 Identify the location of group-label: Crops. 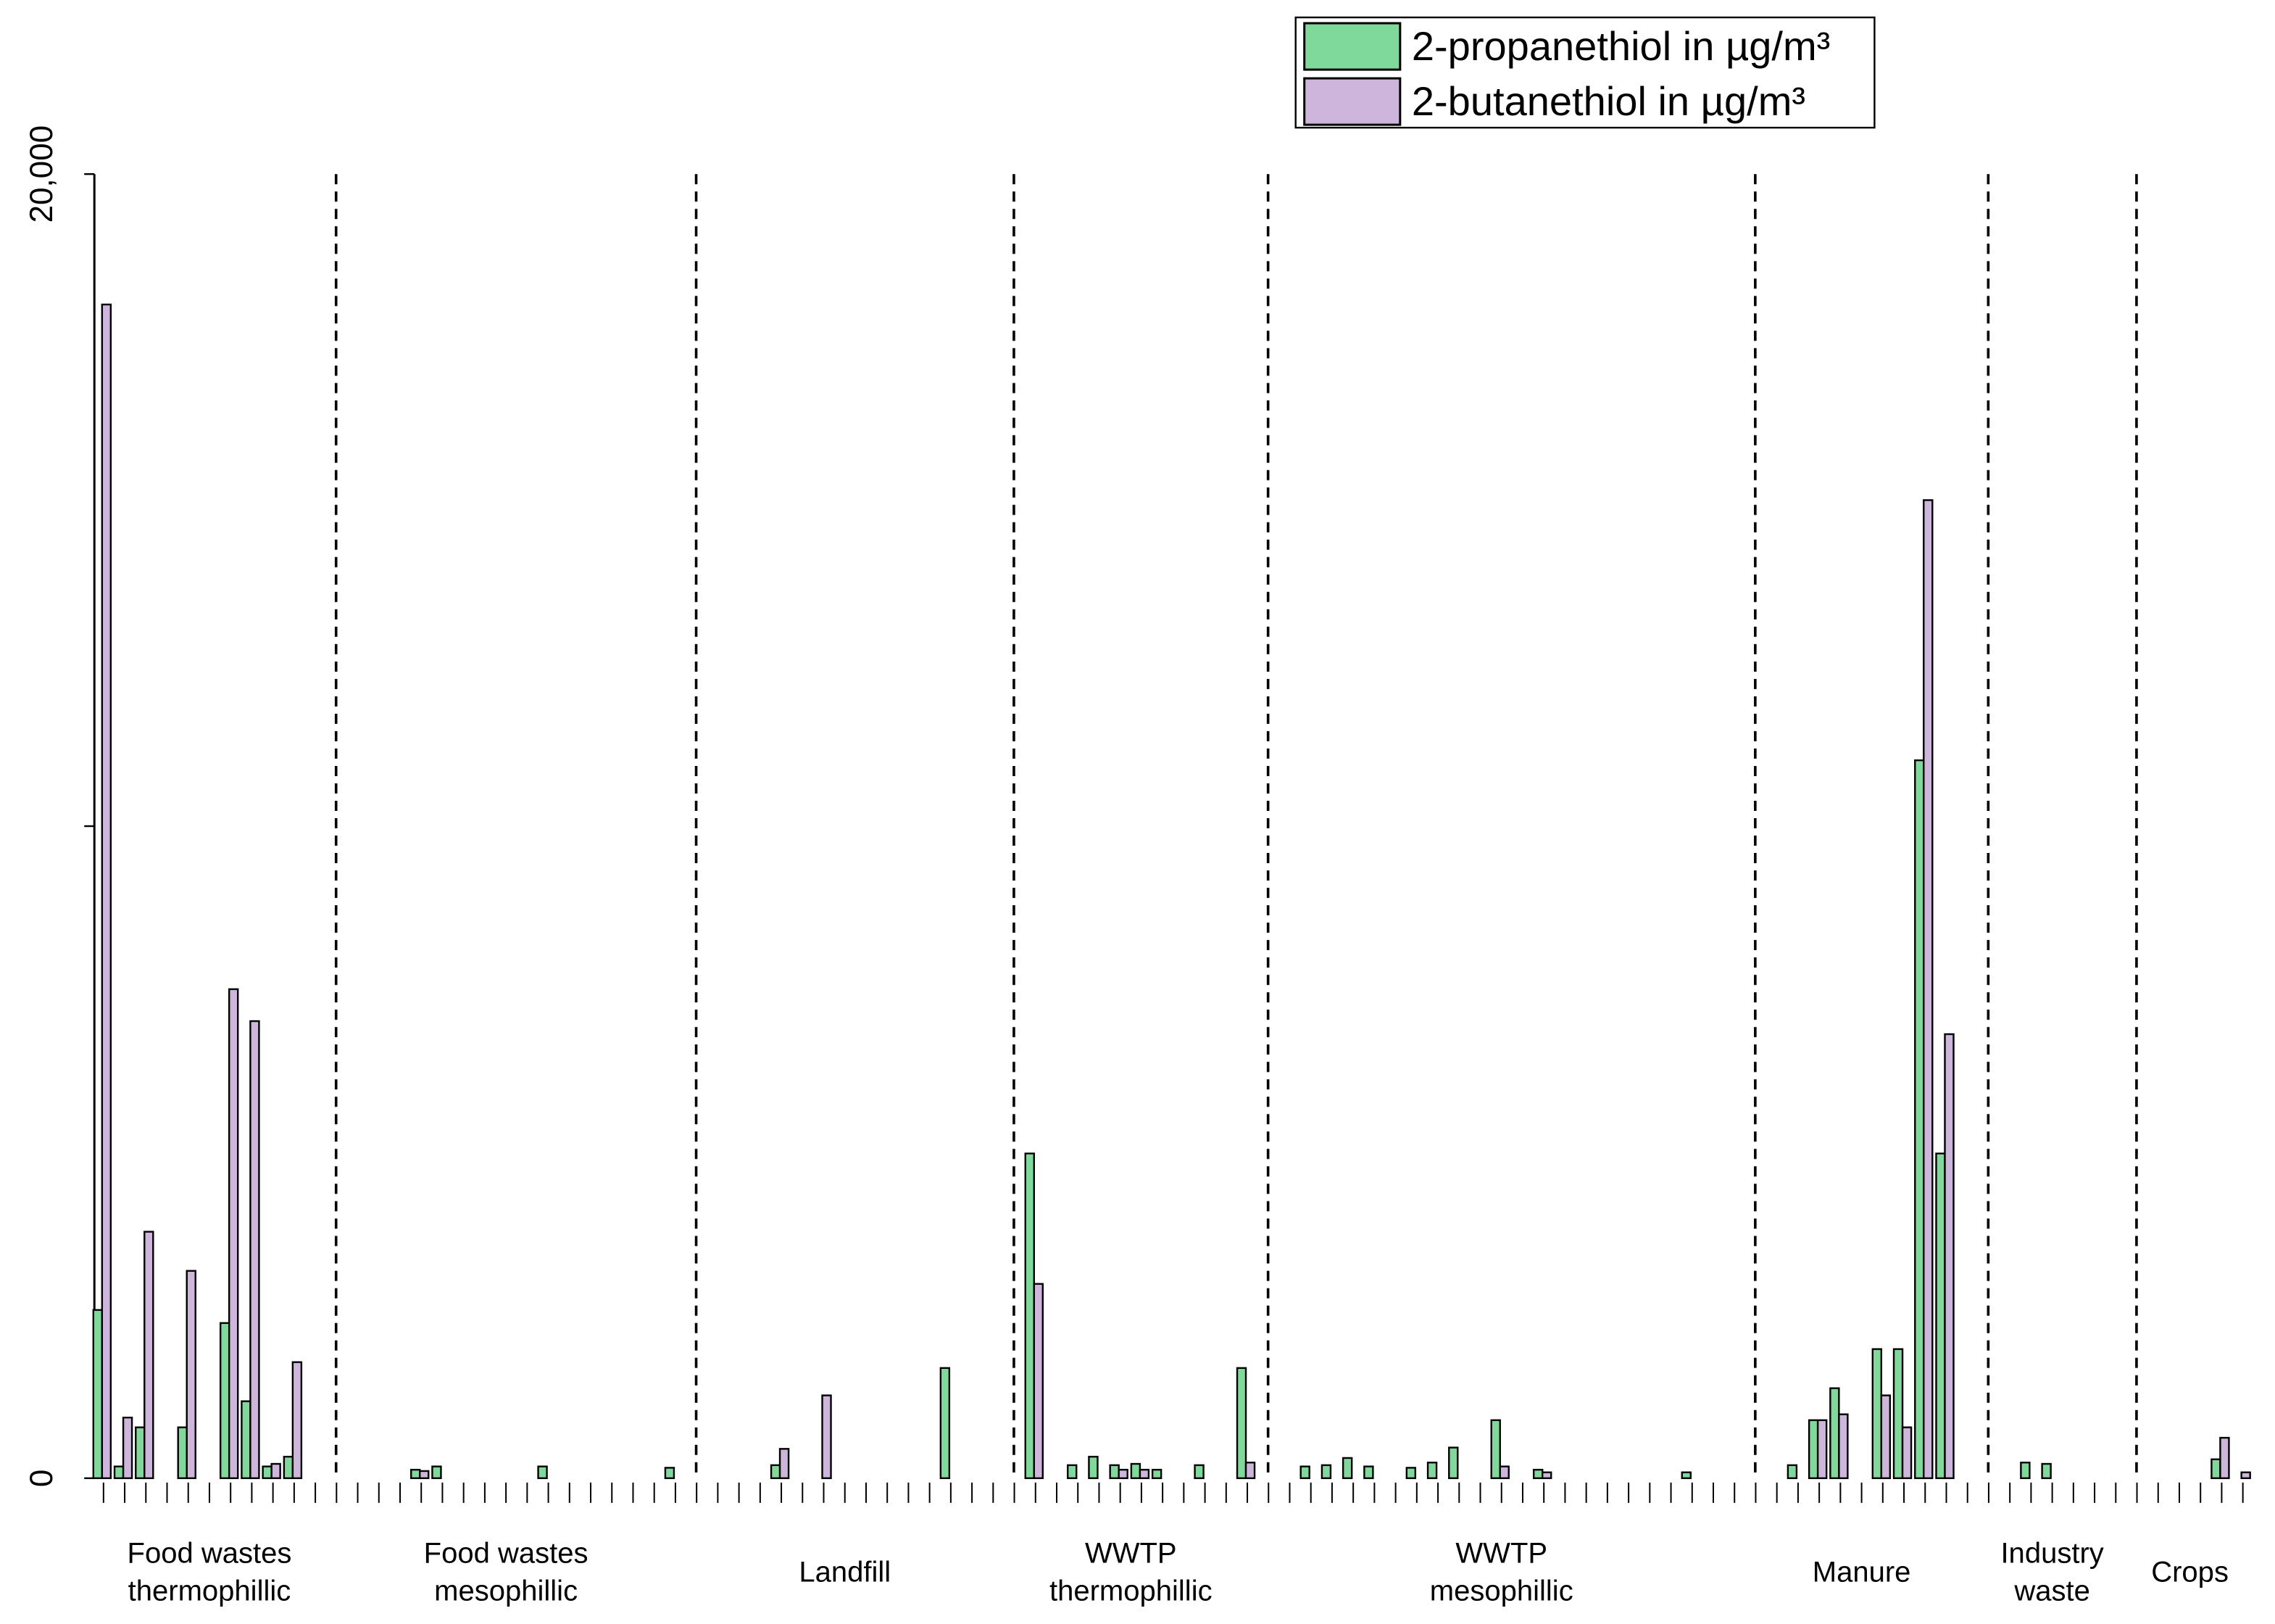
(2190, 1572).